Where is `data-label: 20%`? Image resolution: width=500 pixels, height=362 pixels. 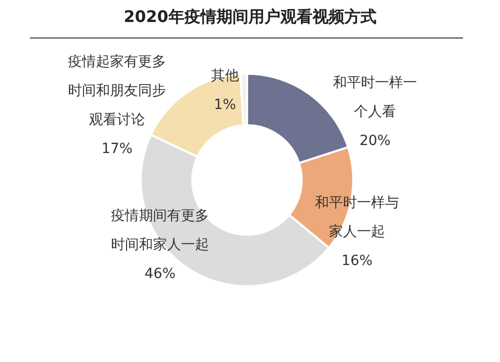 data-label: 20% is located at coordinates (375, 141).